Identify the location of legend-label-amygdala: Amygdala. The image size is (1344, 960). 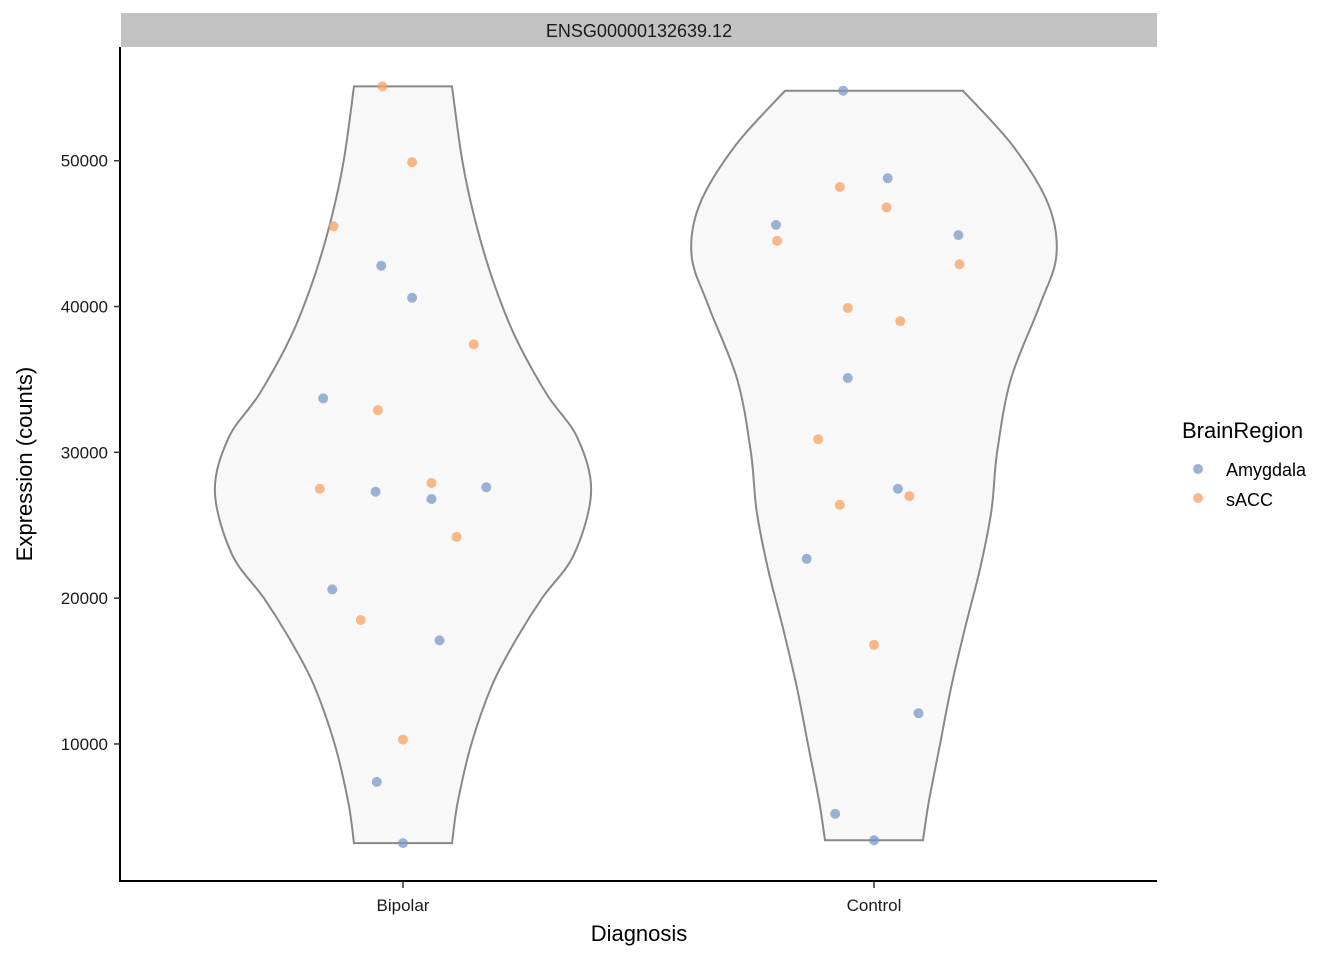
(1266, 470).